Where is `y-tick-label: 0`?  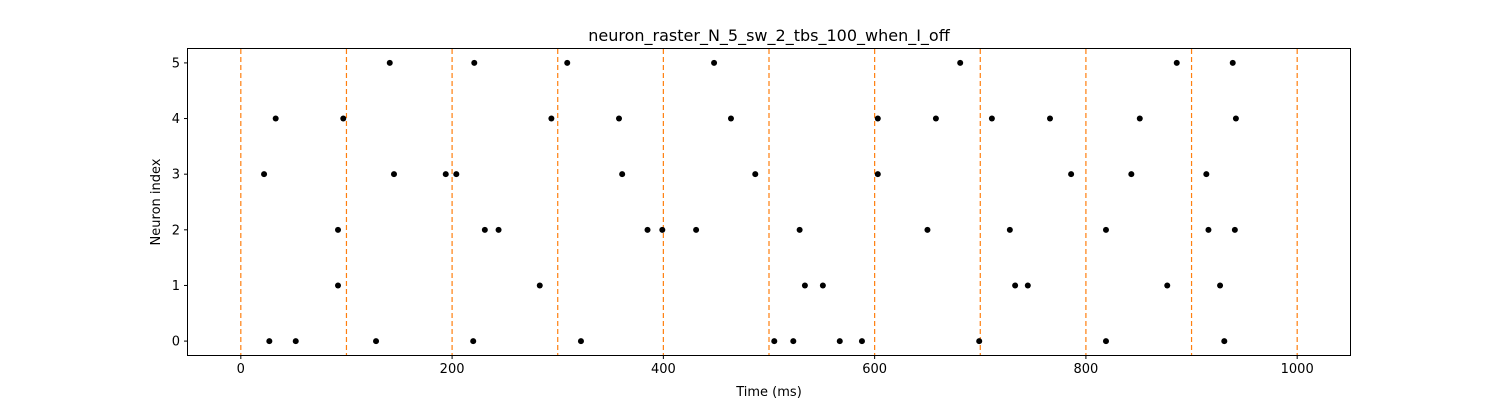 y-tick-label: 0 is located at coordinates (176, 342).